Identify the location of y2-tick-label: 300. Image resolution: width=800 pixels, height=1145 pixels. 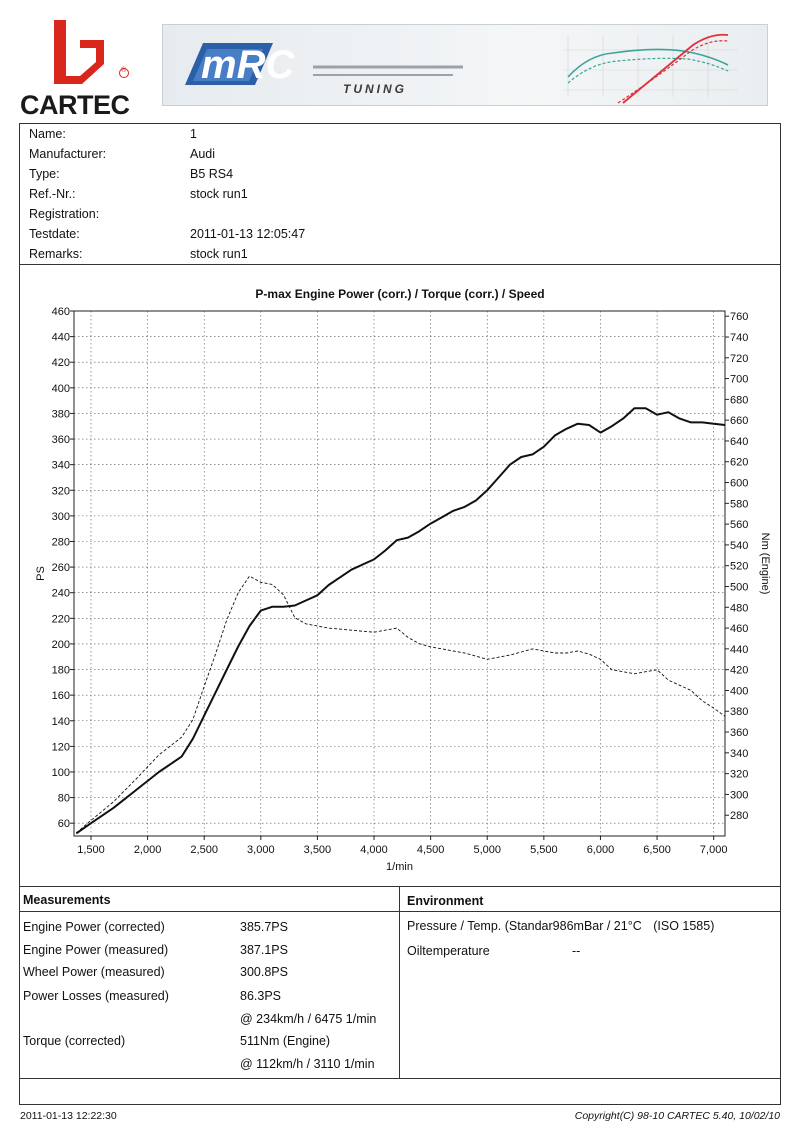
(739, 795).